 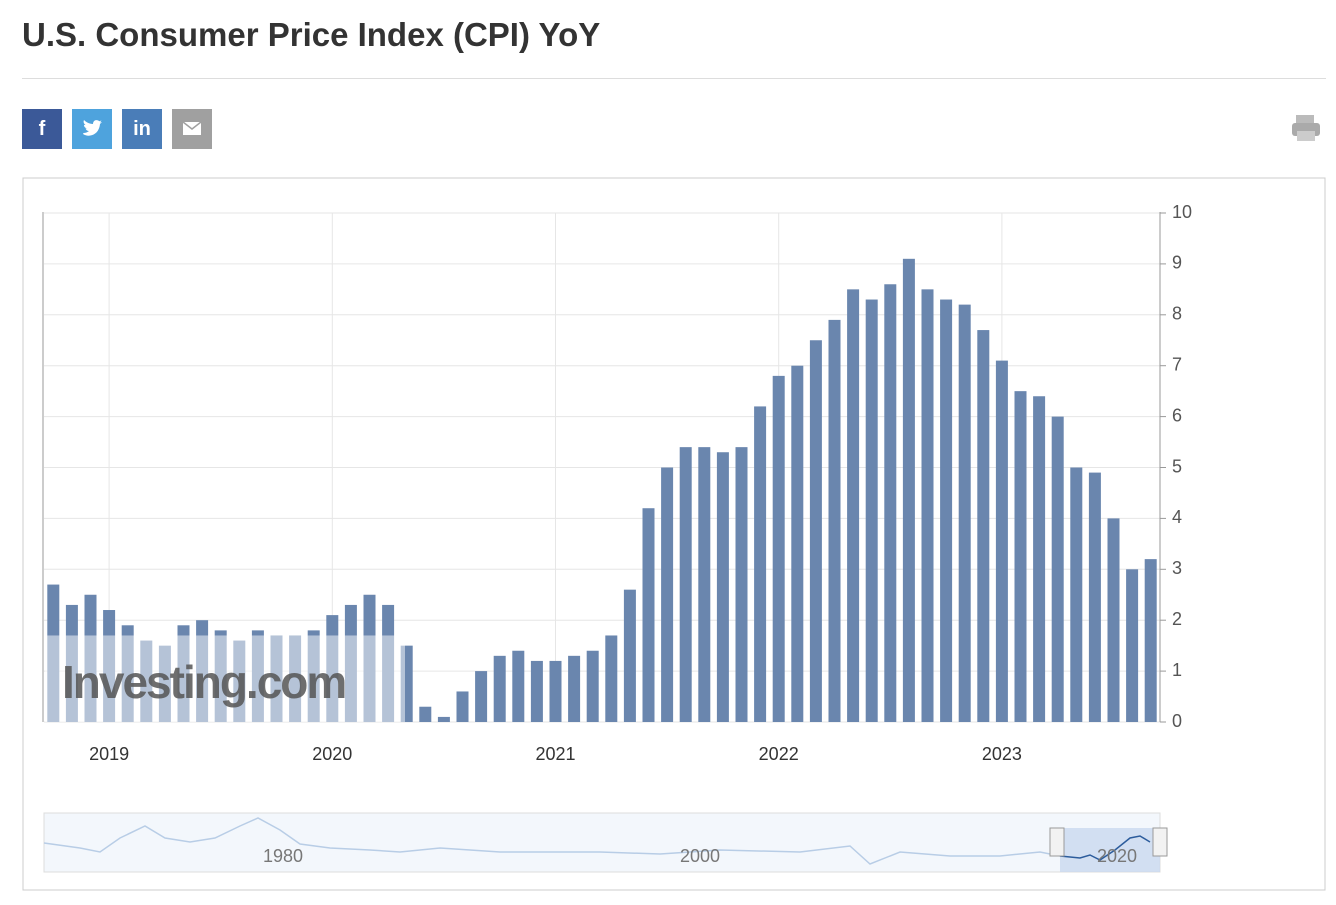 What do you see at coordinates (1177, 517) in the screenshot?
I see `y-tick-label: 4` at bounding box center [1177, 517].